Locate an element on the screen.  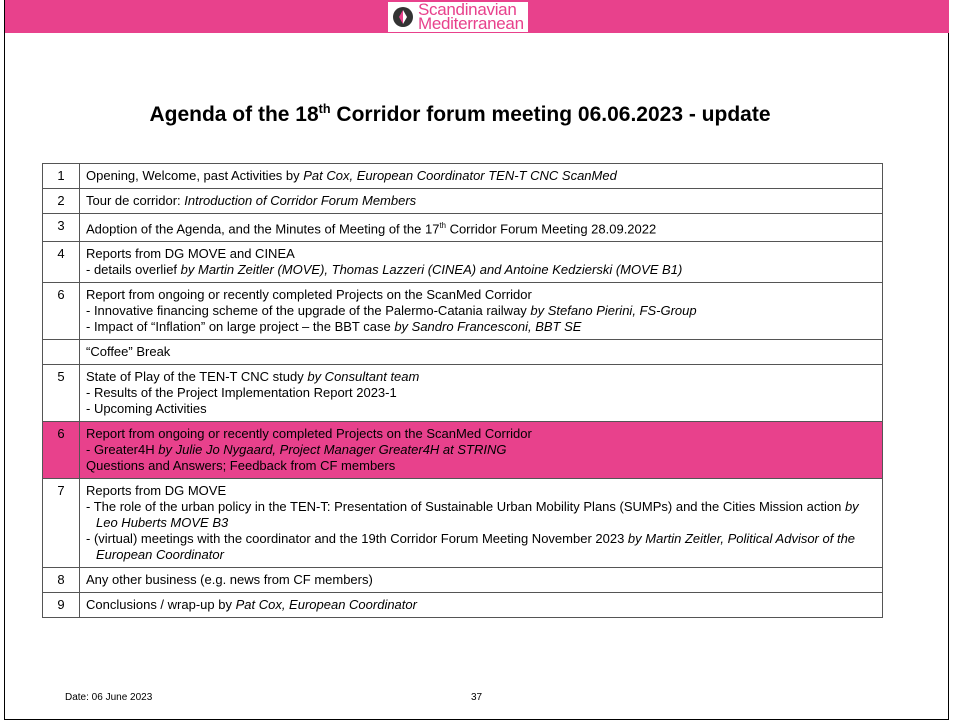
text-run: Tour de corridor: is located at coordinates (135, 200).